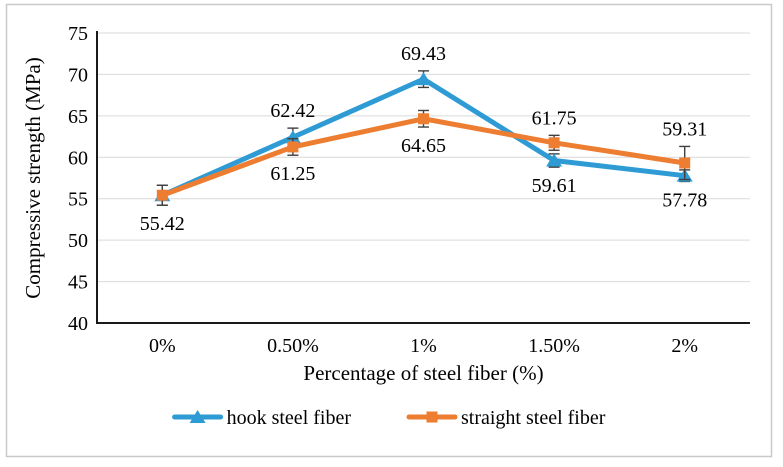 This screenshot has width=783, height=467. I want to click on y-tick-label: 55, so click(78, 200).